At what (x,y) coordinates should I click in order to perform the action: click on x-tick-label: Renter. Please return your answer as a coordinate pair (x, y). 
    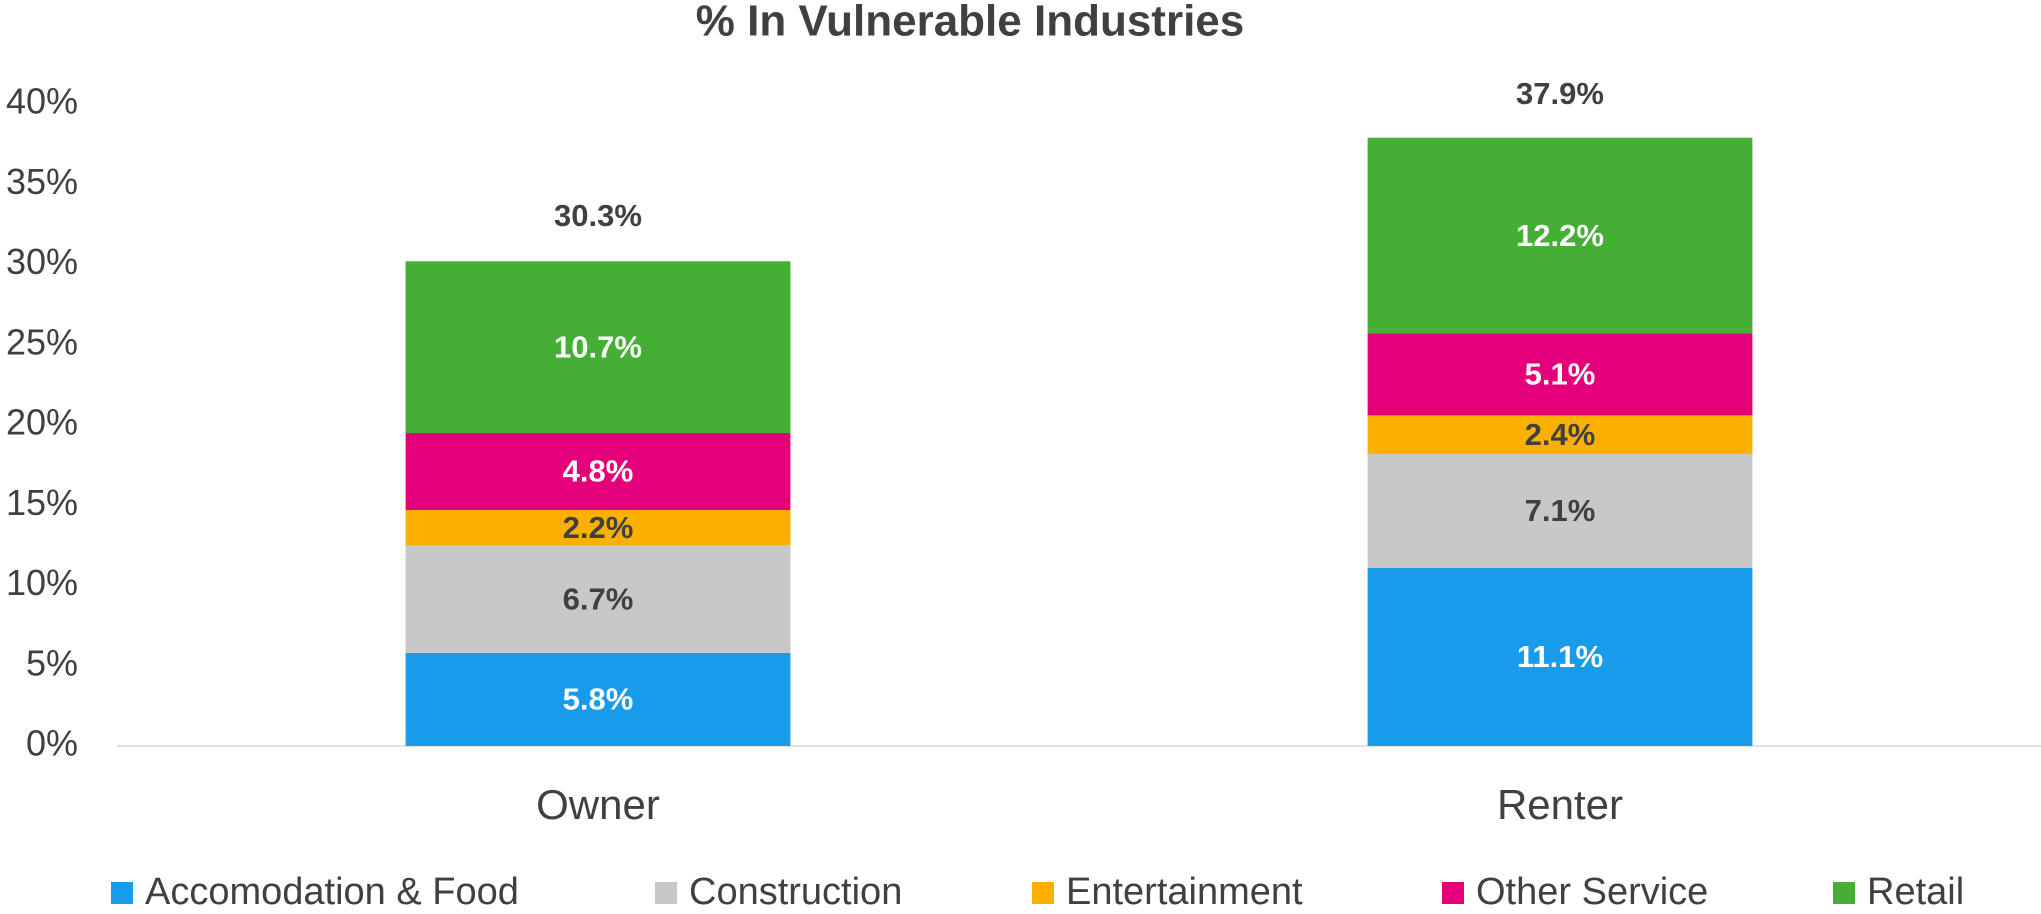
    Looking at the image, I should click on (1560, 804).